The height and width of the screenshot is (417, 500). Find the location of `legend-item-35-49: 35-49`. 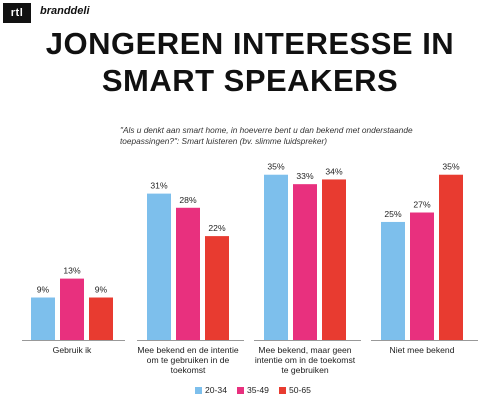

legend-item-35-49: 35-49 is located at coordinates (252, 390).